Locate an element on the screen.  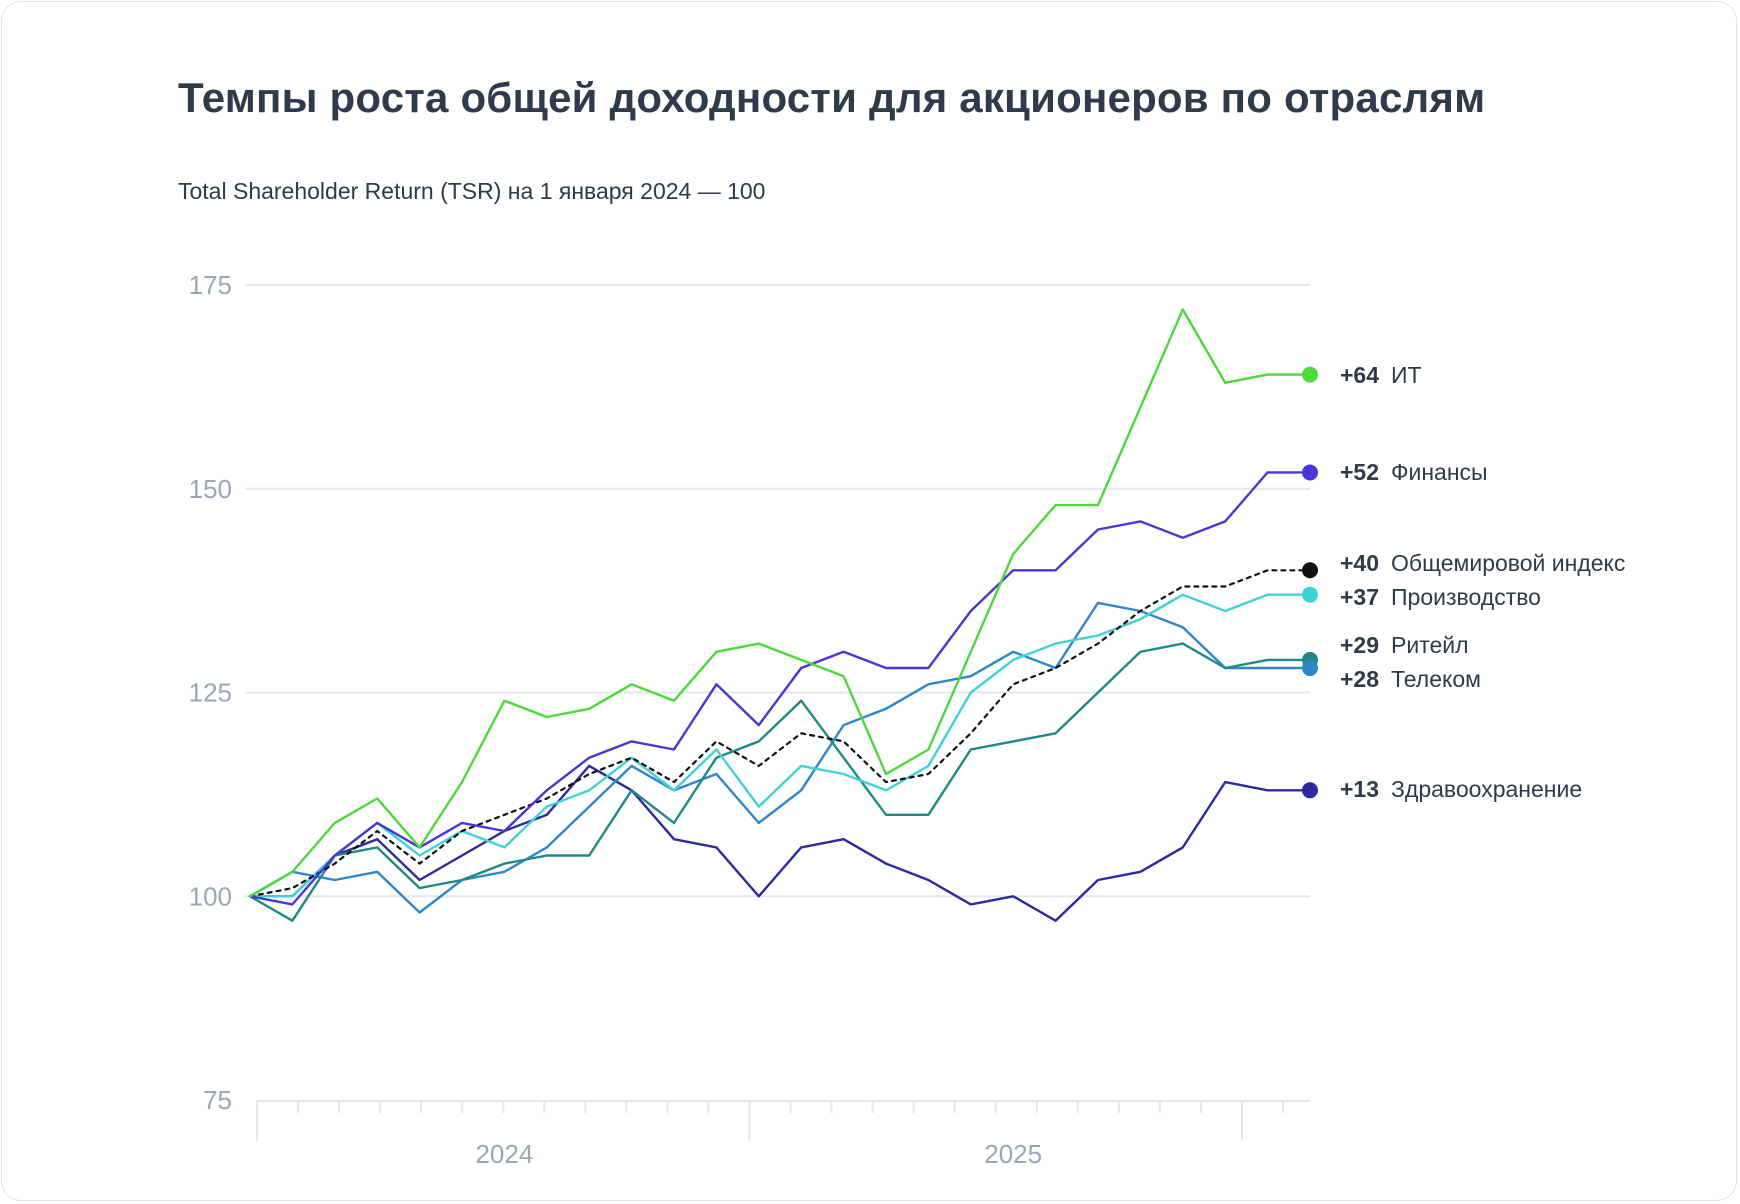
series-end-value: +64 is located at coordinates (1359, 375).